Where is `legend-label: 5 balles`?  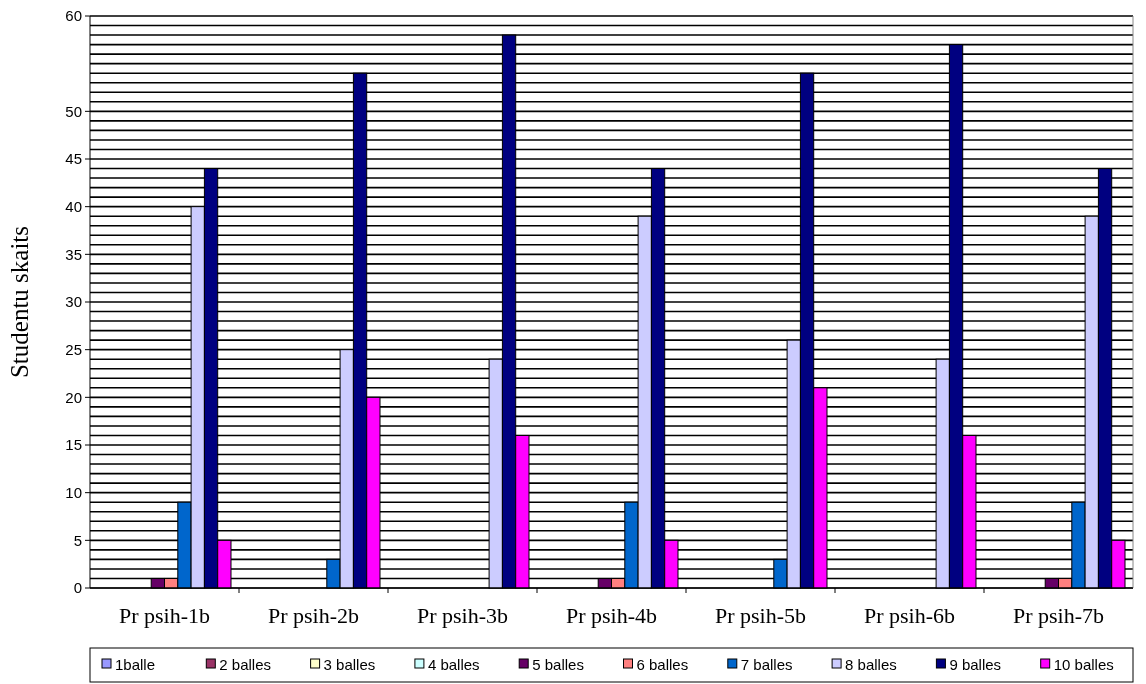
legend-label: 5 balles is located at coordinates (558, 664).